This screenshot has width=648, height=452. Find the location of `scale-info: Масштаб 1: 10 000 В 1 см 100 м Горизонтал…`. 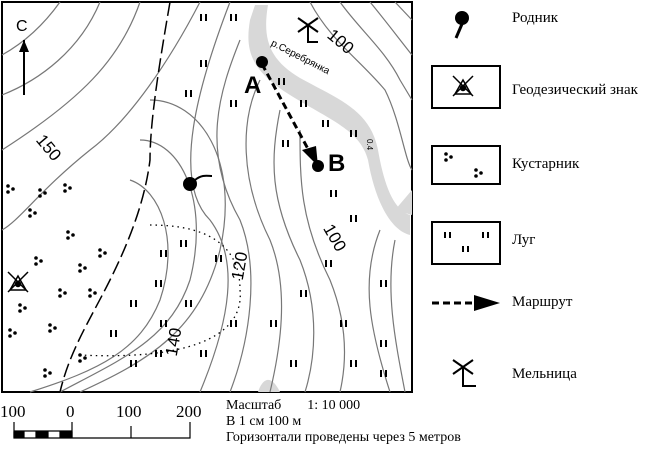

scale-info: Масштаб 1: 10 000 В 1 см 100 м Горизонтал… is located at coordinates (343, 422).